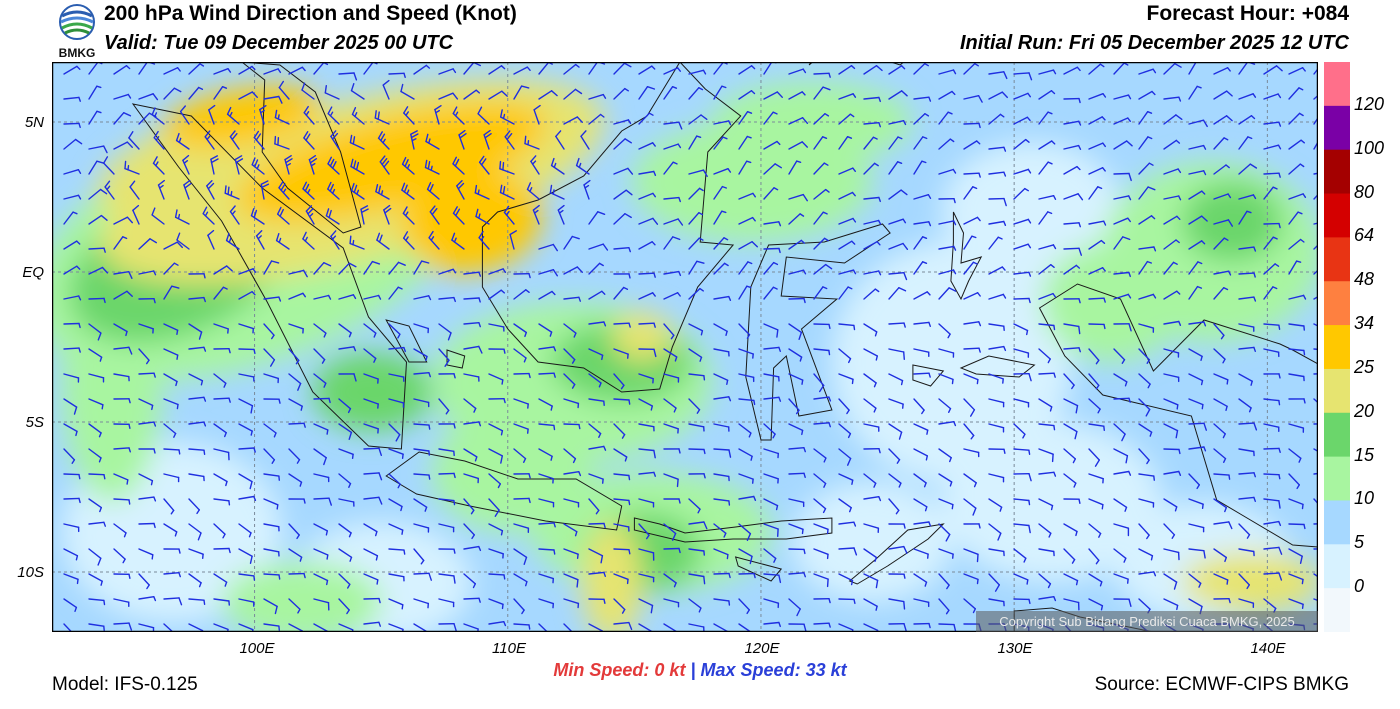 Image resolution: width=1400 pixels, height=709 pixels. Describe the element at coordinates (372, 392) in the screenshot. I see `speed-region` at that location.